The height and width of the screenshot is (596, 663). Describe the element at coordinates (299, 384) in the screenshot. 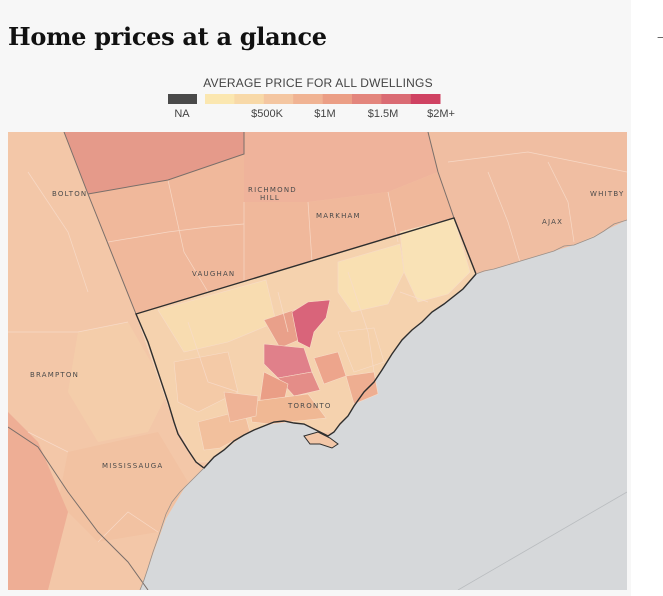

I see `rosedale` at that location.